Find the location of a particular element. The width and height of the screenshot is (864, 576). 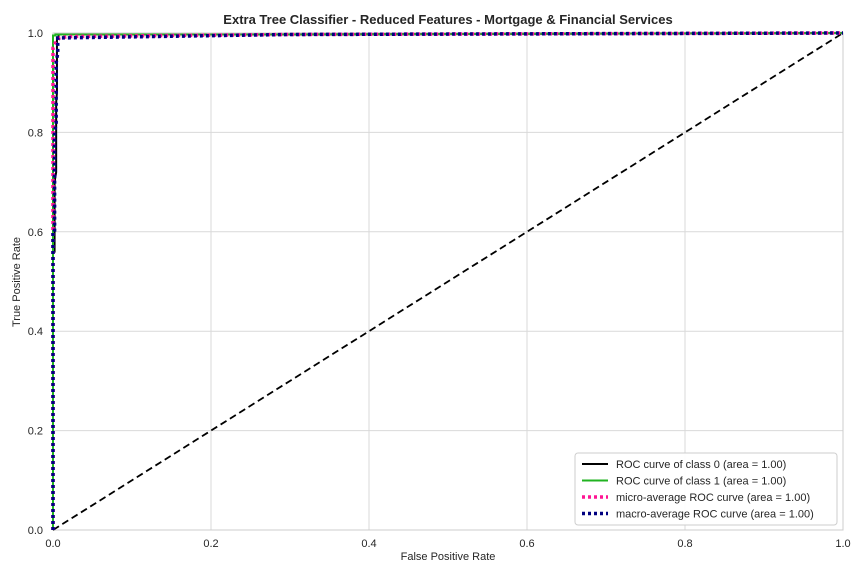

legend-label-1: ROC curve of class 1 (area = 1.00) is located at coordinates (701, 482).